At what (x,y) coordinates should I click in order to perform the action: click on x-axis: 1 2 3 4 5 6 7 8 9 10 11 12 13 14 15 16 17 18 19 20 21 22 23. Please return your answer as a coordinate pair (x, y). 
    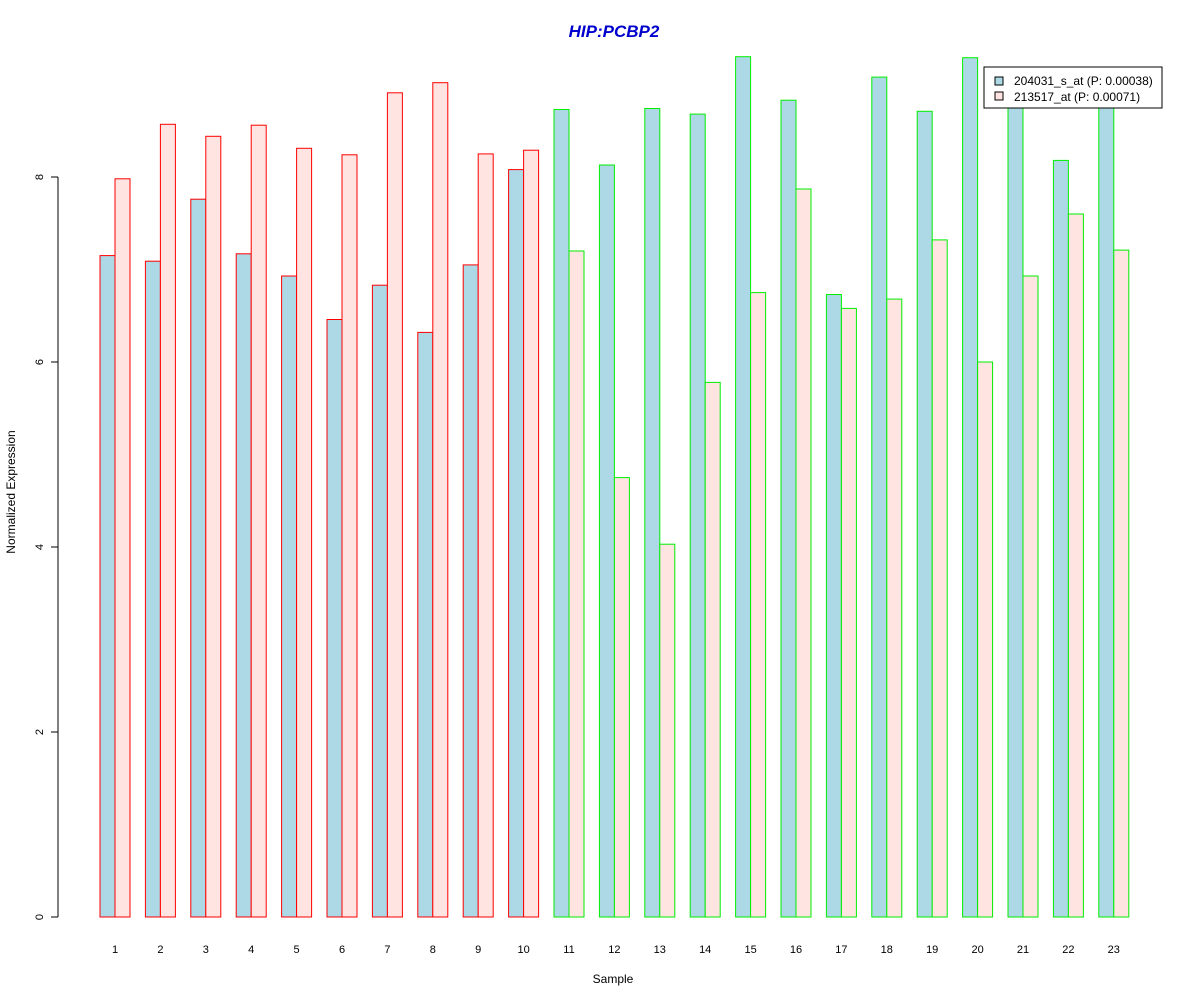
    Looking at the image, I should click on (616, 950).